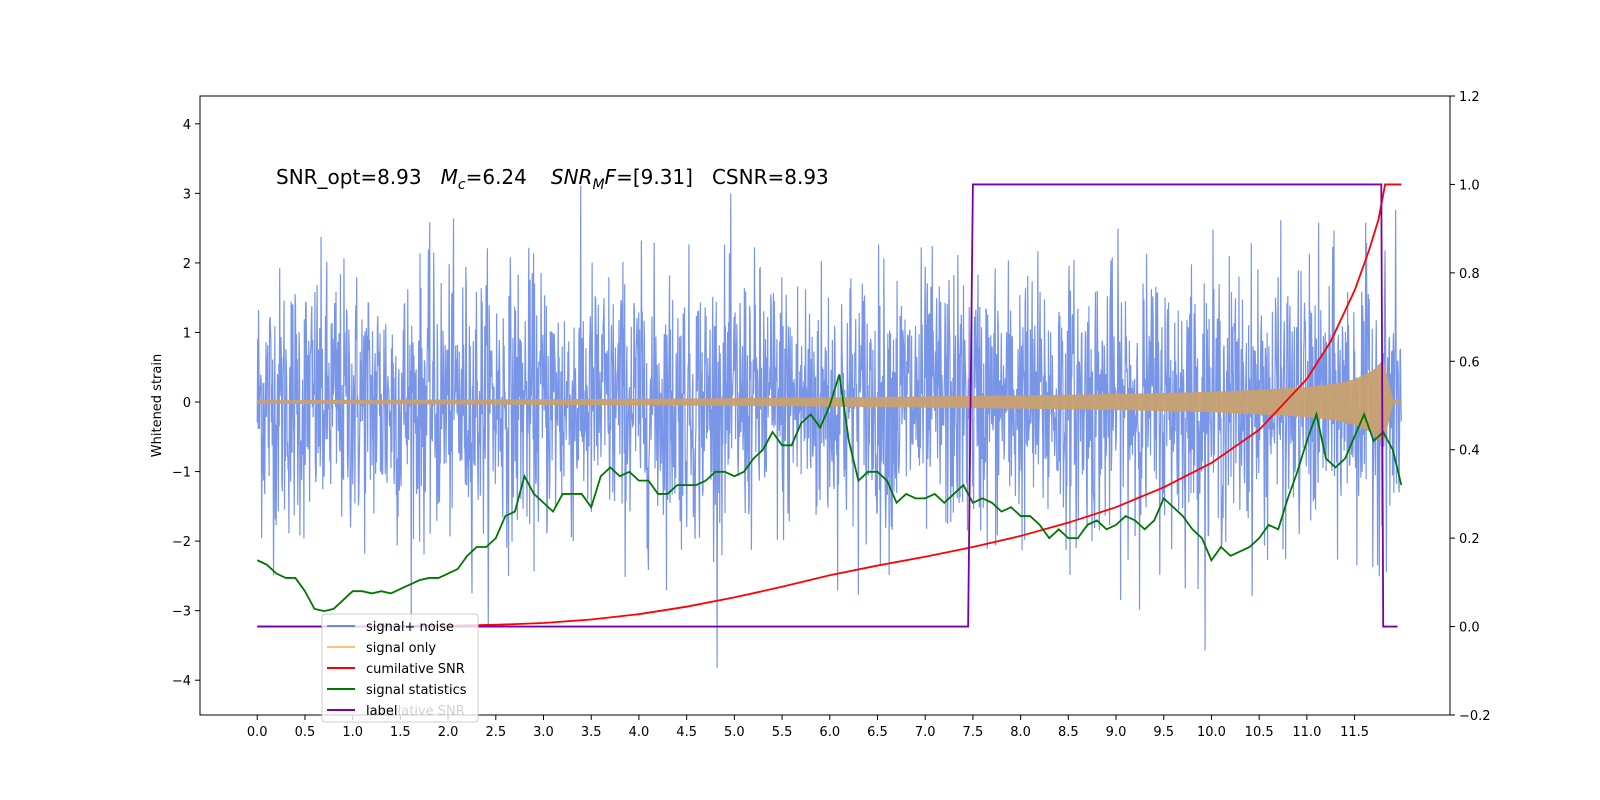 The width and height of the screenshot is (1600, 800). I want to click on y2-tick-label: 0.8, so click(1469, 274).